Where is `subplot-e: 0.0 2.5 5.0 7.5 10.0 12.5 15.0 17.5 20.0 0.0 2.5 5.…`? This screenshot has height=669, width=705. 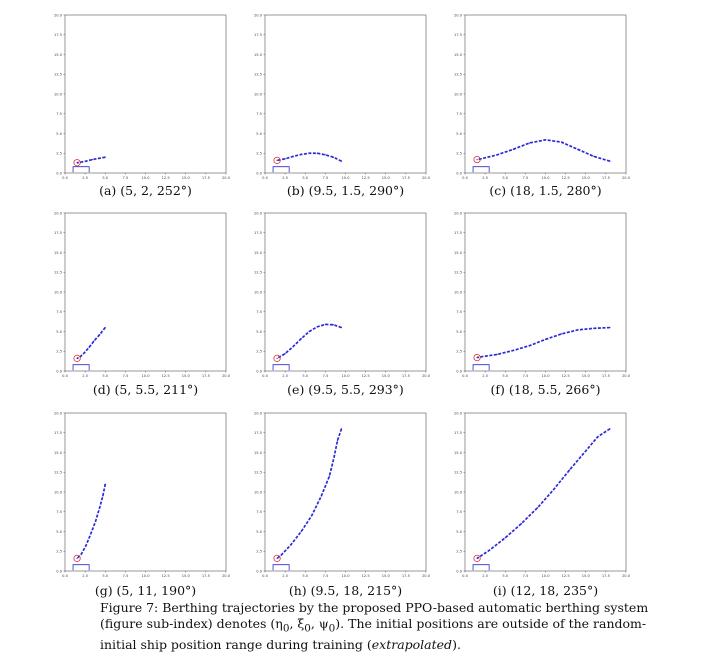
subplot-e: 0.0 2.5 5.0 7.5 10.0 12.5 15.0 17.5 20.0 0.0 2.5 5.… is located at coordinates (342, 294).